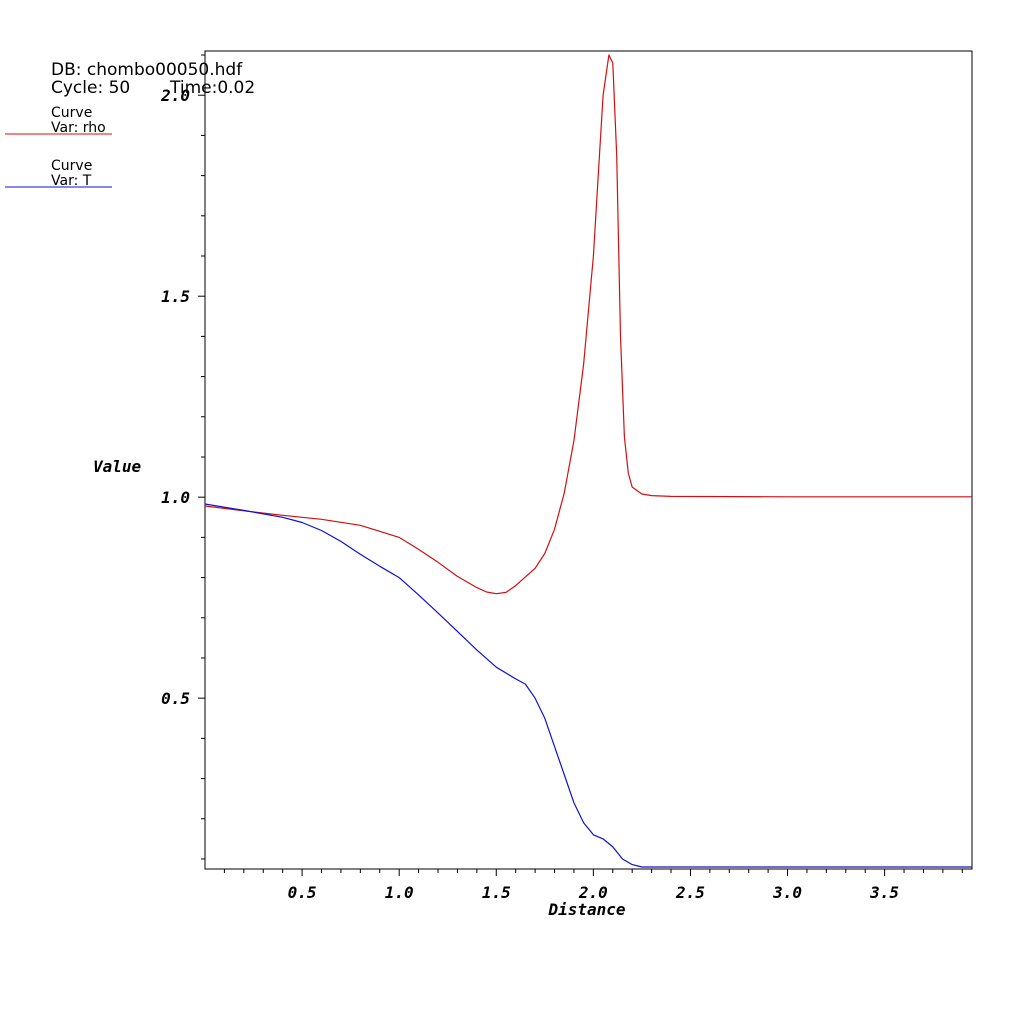 Image resolution: width=1024 pixels, height=1024 pixels. I want to click on x-tick-label: 2.5, so click(690, 892).